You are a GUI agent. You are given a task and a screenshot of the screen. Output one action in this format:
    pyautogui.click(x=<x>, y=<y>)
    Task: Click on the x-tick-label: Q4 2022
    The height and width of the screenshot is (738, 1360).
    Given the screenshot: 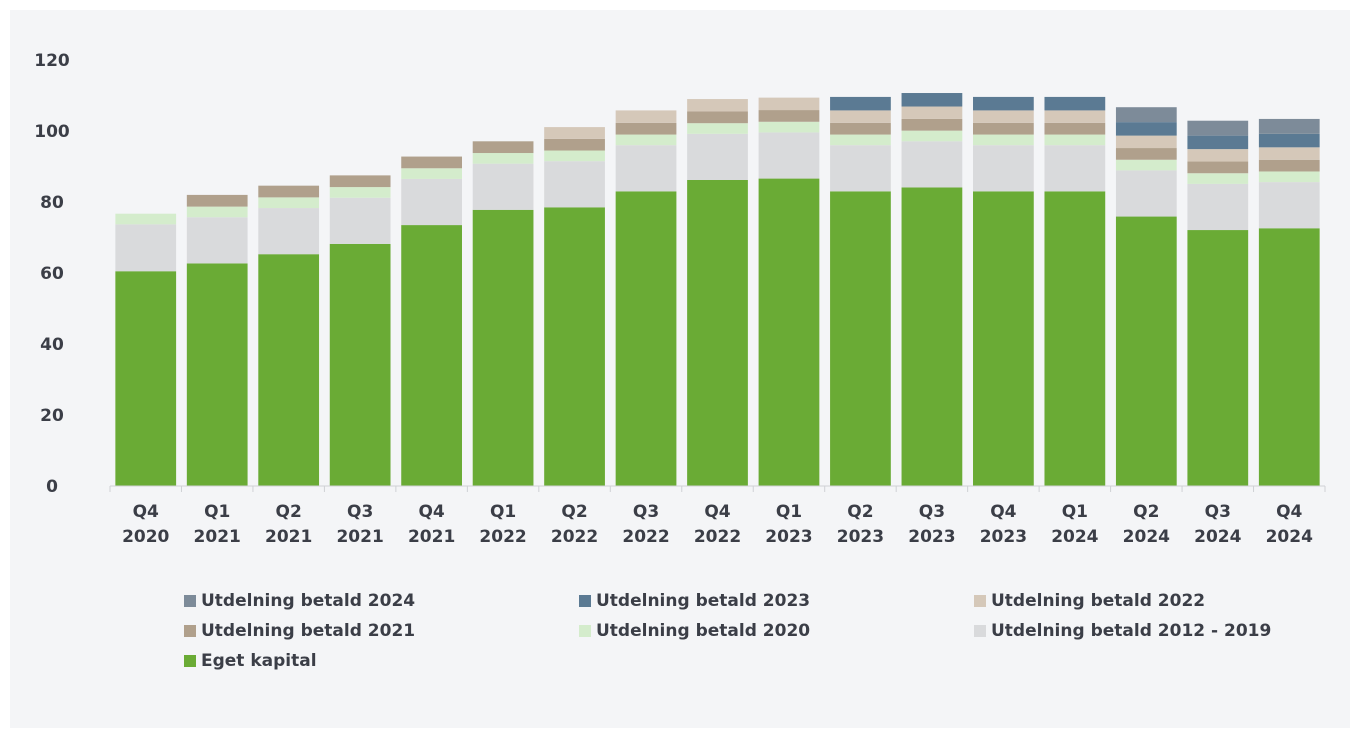 What is the action you would take?
    pyautogui.click(x=717, y=524)
    